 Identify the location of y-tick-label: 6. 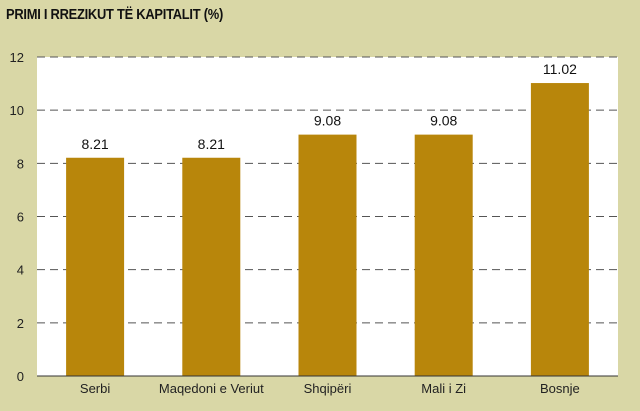
(20, 217).